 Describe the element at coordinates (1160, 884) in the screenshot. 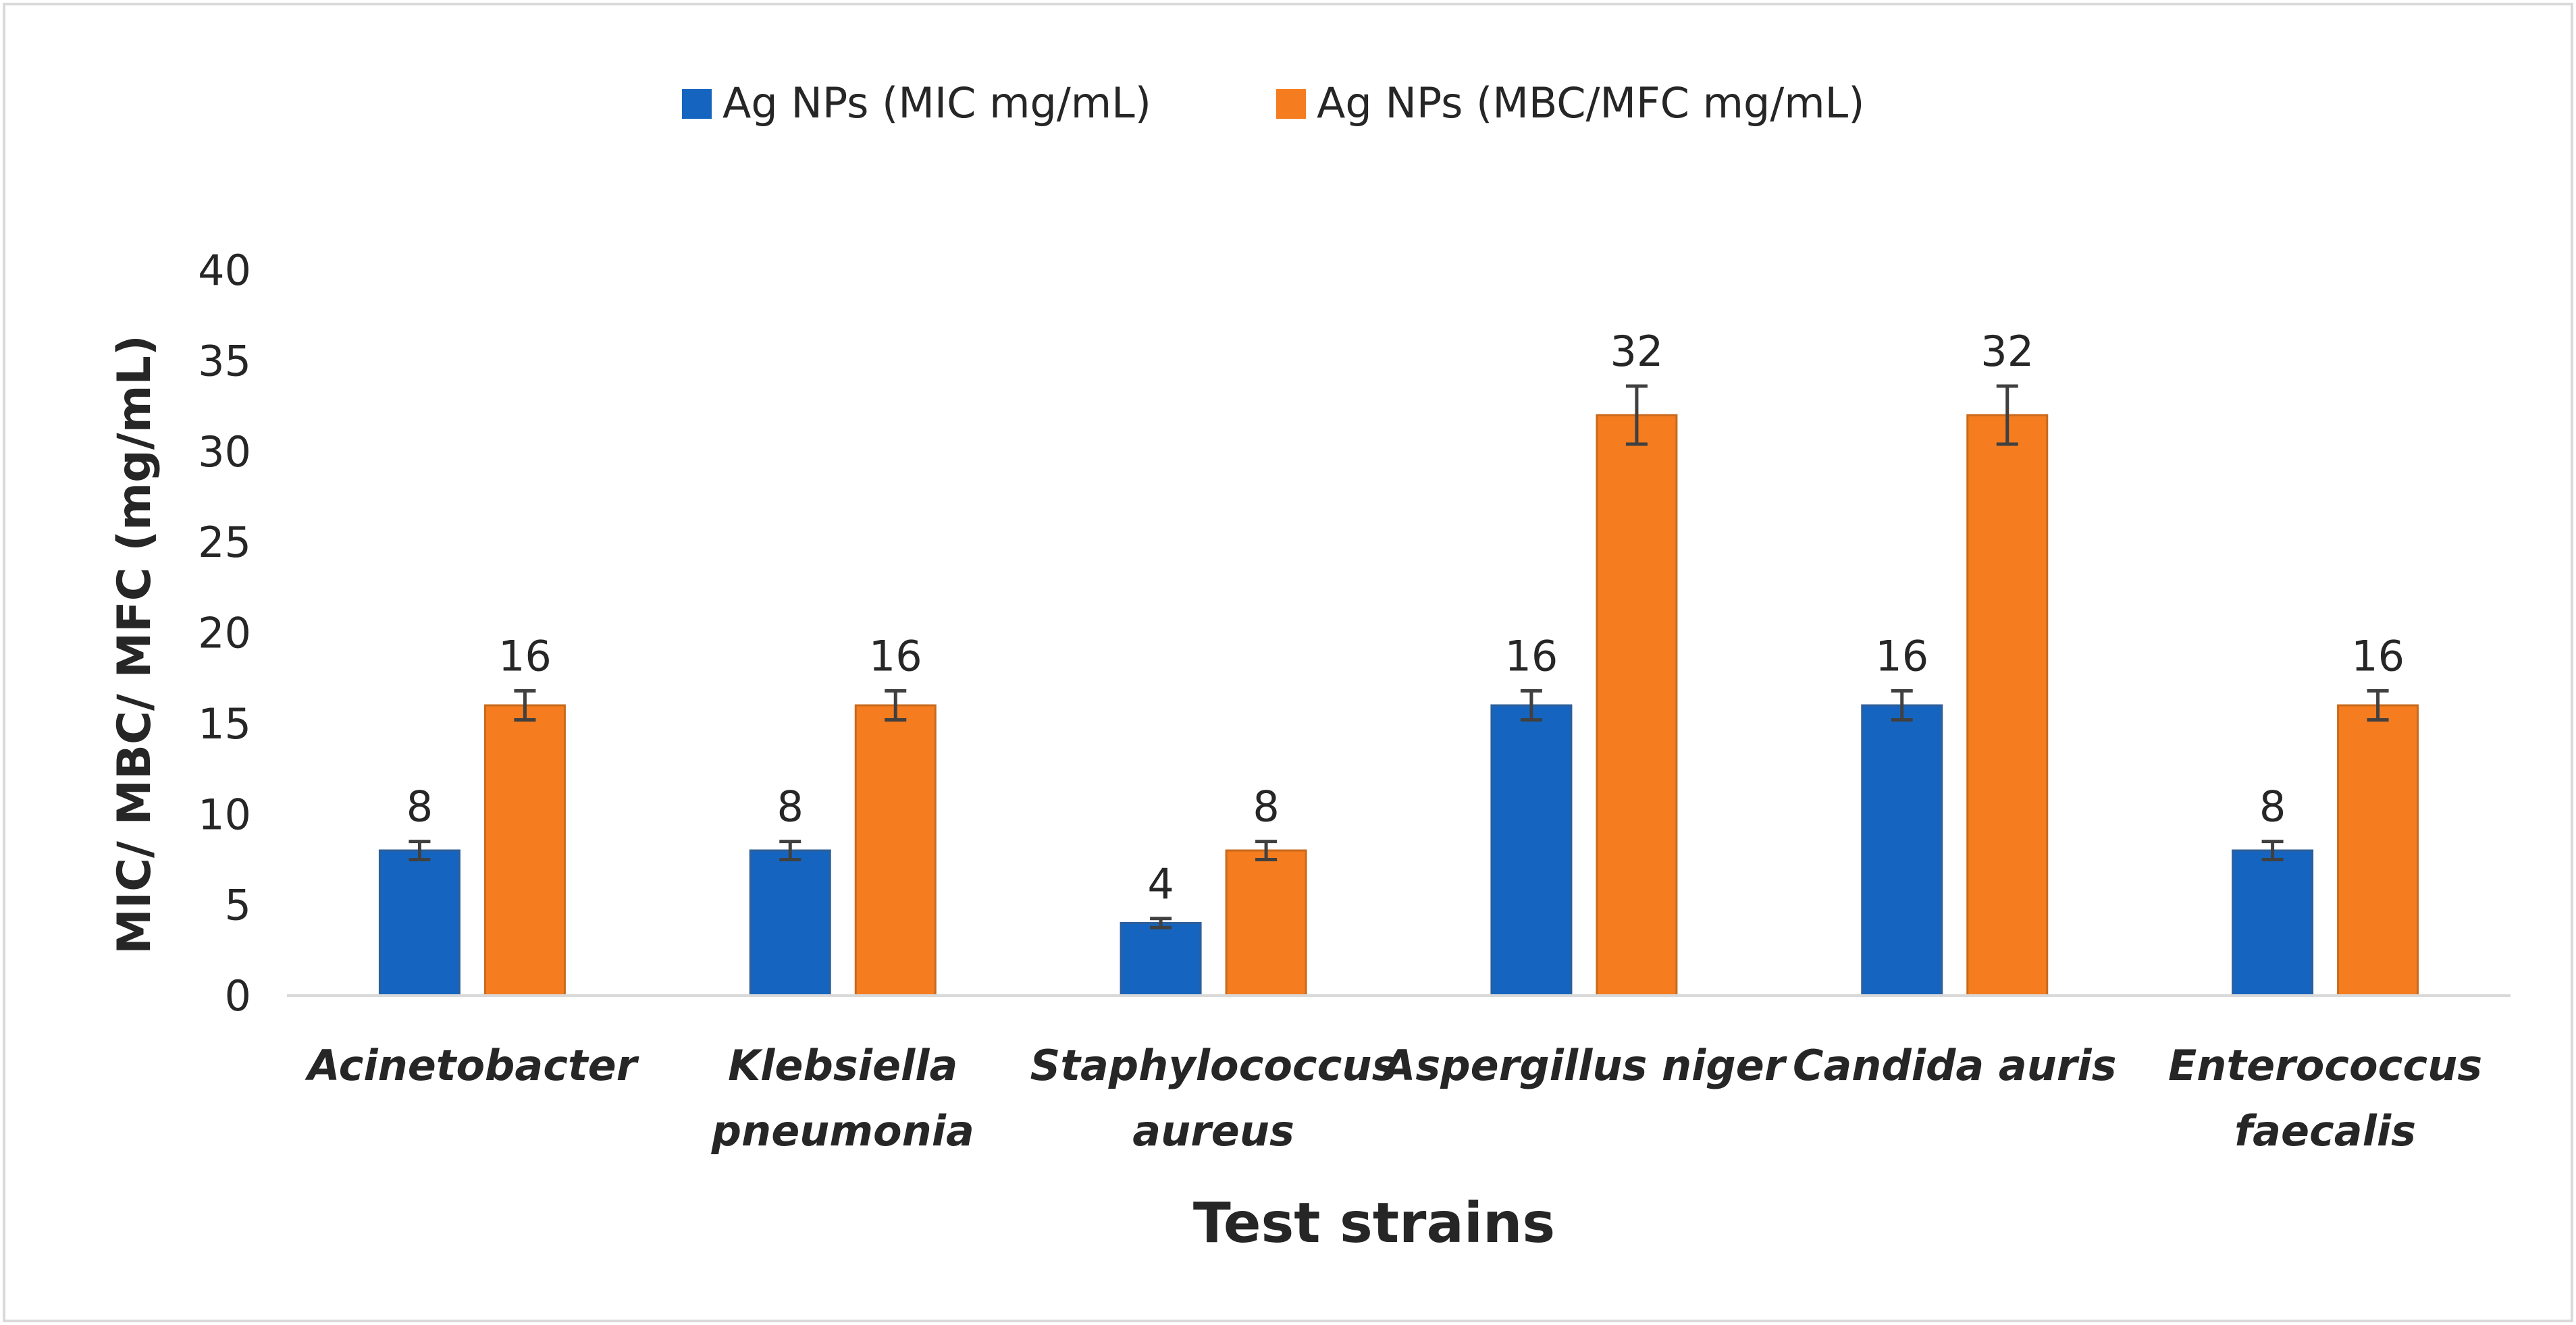

I see `data-label: 4` at that location.